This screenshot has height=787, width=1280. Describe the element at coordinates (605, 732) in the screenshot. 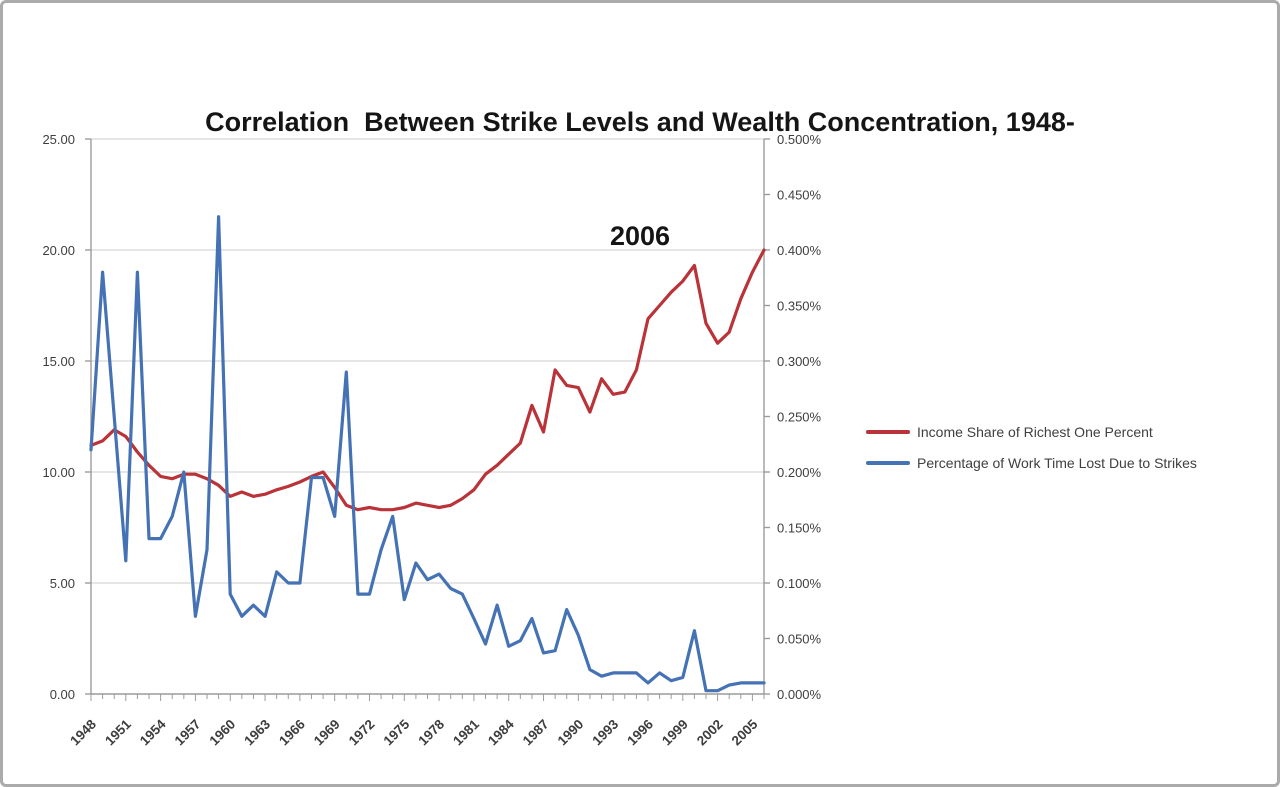

I see `x-axis-tick-label: 1993` at that location.